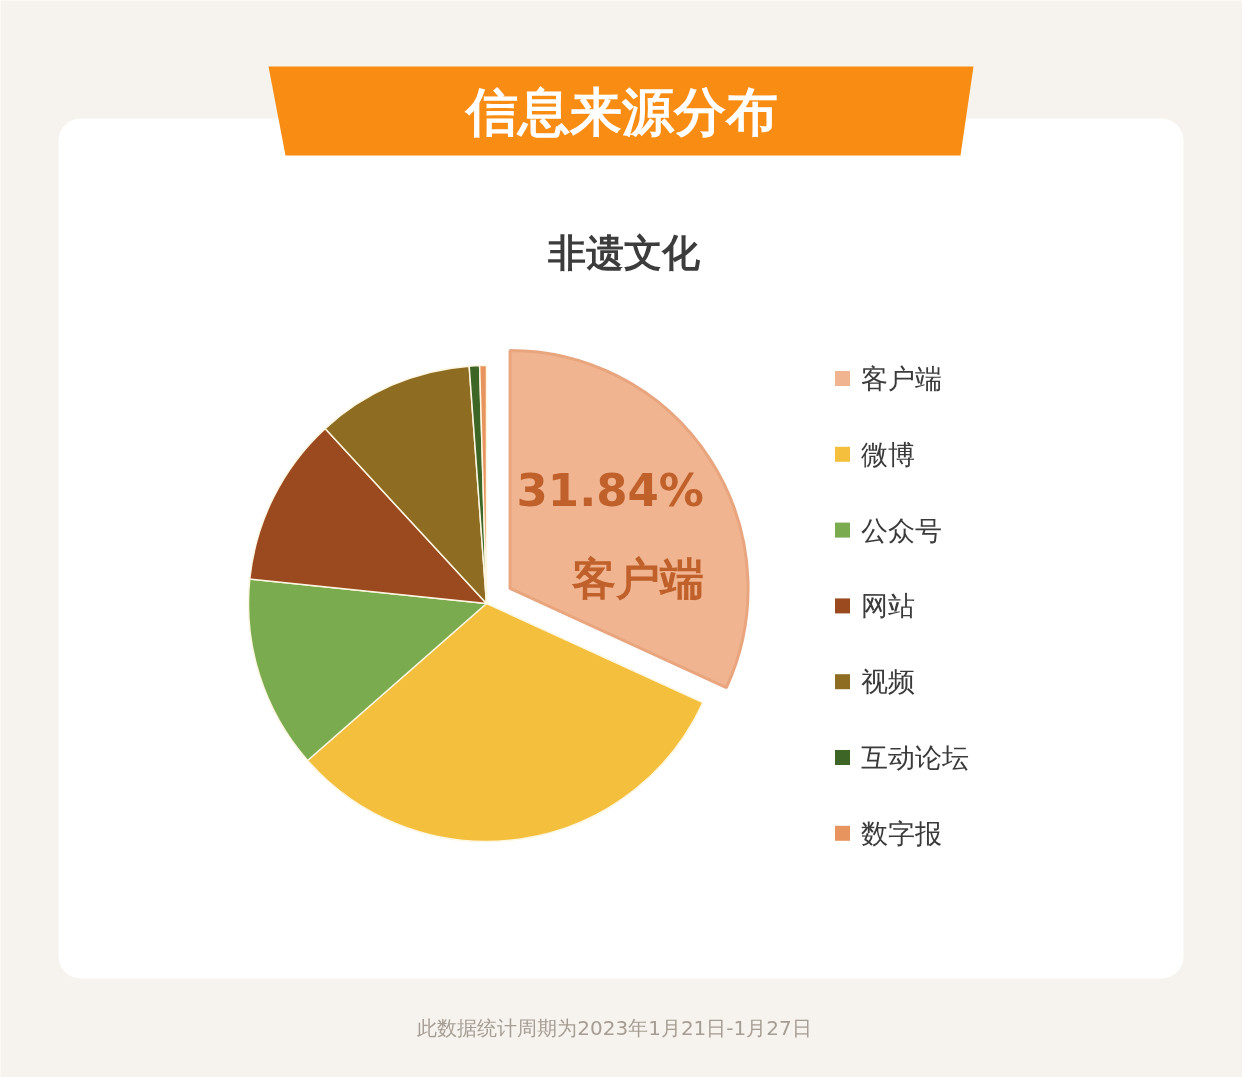 The image size is (1242, 1077). I want to click on legend-label: 数字报, so click(901, 833).